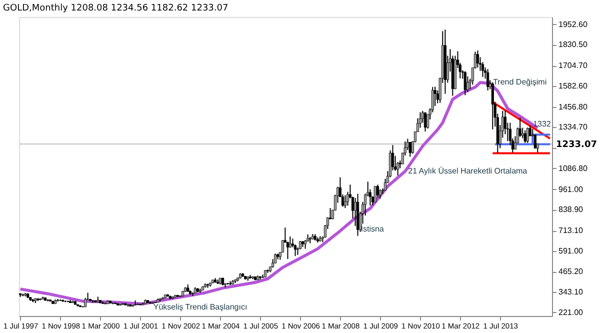  Describe the element at coordinates (573, 24) in the screenshot. I see `y-tick-label: 1952.60` at that location.